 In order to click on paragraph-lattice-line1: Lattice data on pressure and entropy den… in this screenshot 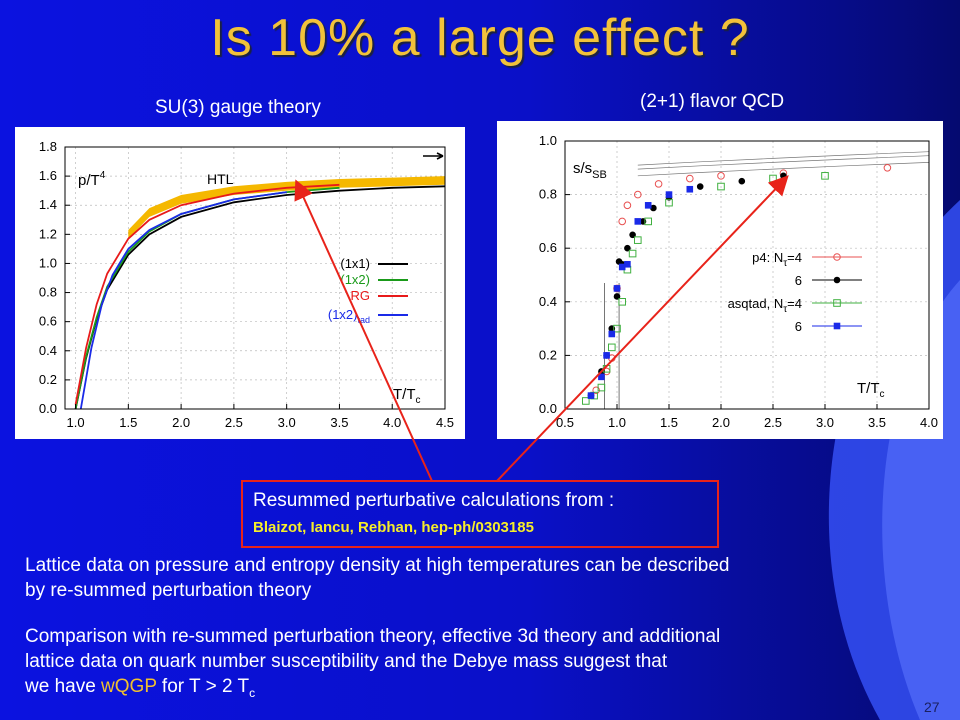, I will do `click(377, 565)`.